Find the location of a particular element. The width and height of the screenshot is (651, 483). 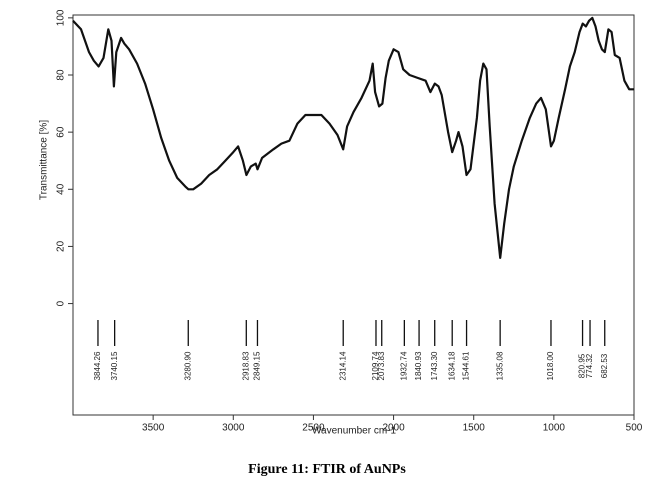

x-tick-label: 1500 is located at coordinates (474, 428).